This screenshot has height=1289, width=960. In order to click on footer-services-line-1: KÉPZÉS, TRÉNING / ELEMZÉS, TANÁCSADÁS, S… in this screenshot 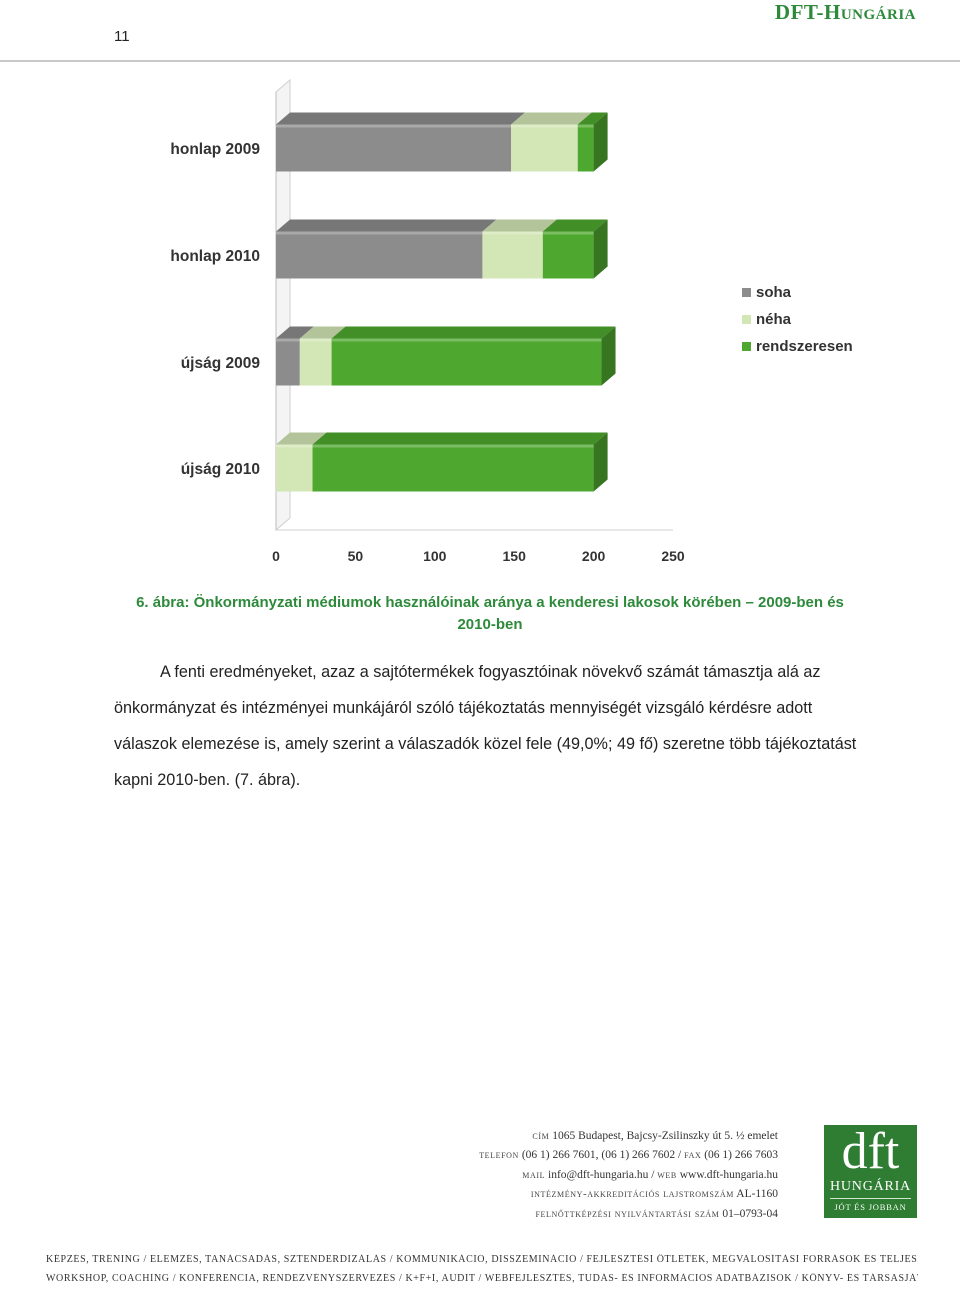, I will do `click(482, 1259)`.